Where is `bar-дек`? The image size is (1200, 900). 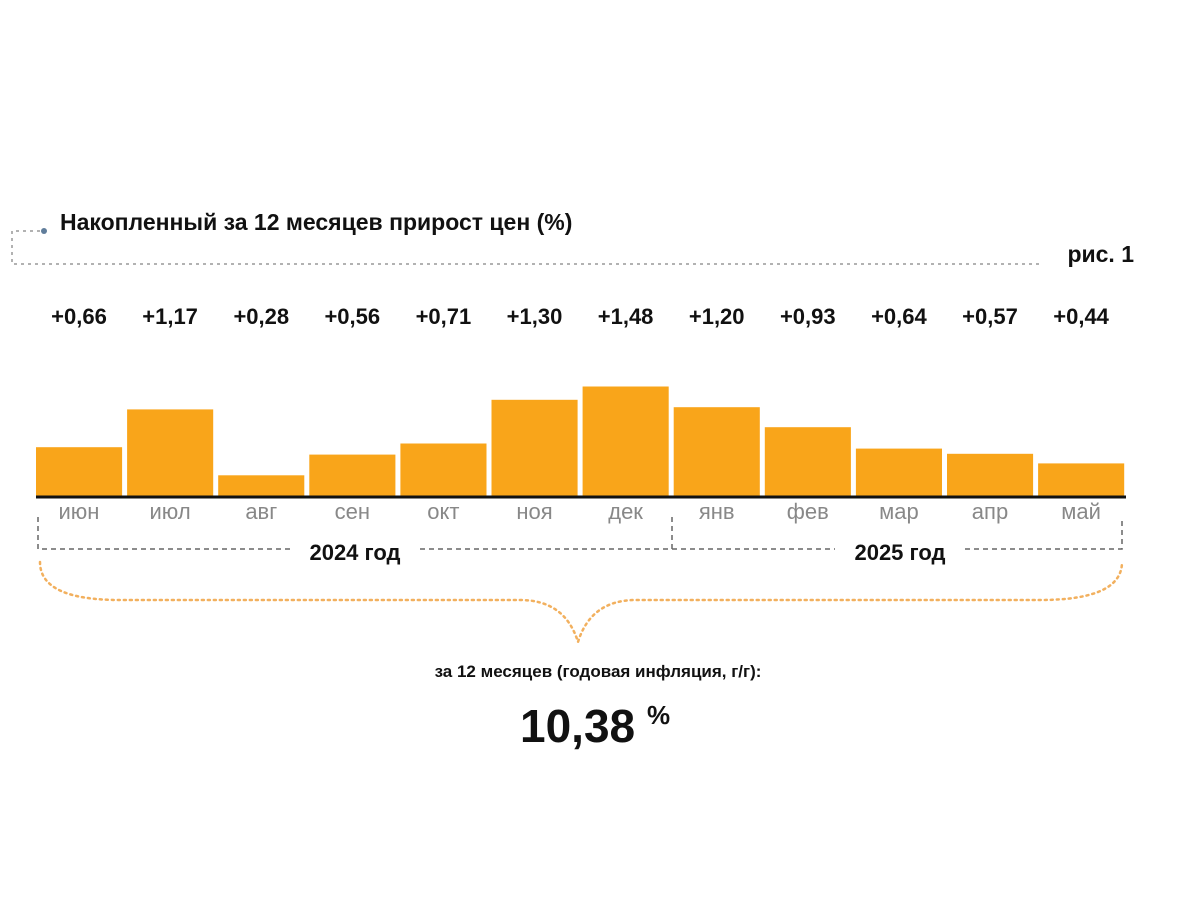 bar-дек is located at coordinates (625, 441).